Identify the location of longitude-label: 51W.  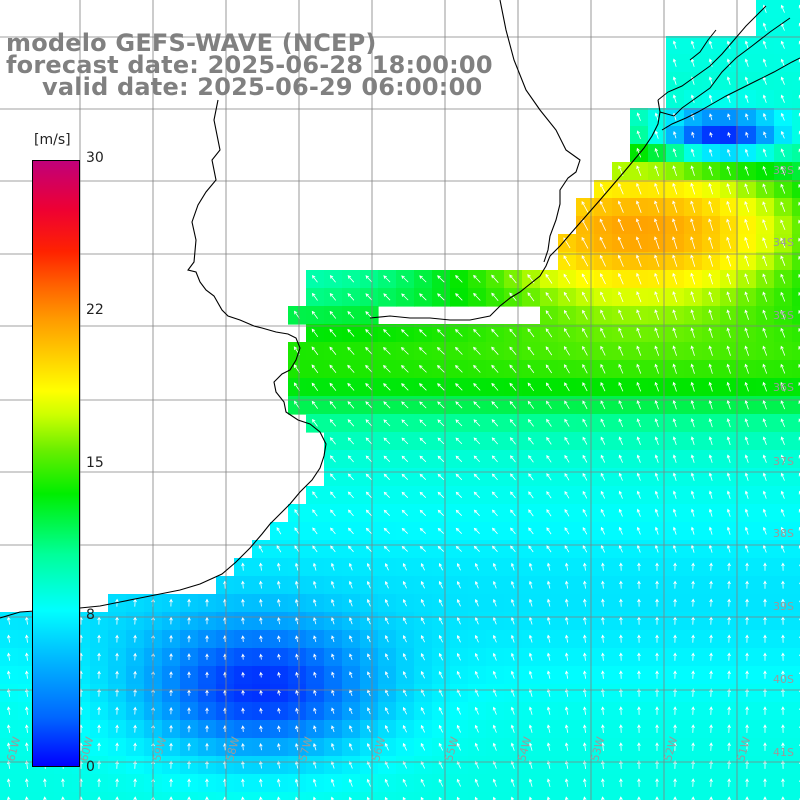
(743, 749).